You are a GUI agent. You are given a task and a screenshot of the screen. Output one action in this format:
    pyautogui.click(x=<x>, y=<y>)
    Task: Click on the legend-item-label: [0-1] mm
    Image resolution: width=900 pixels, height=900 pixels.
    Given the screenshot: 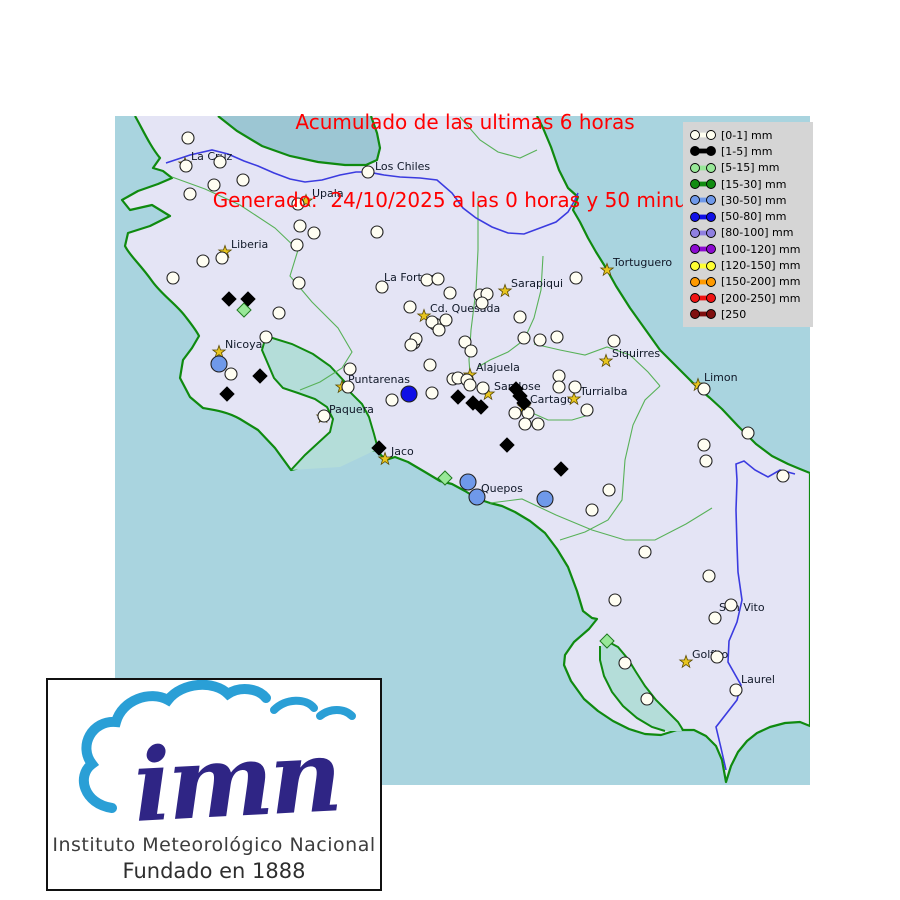 What is the action you would take?
    pyautogui.click(x=747, y=135)
    